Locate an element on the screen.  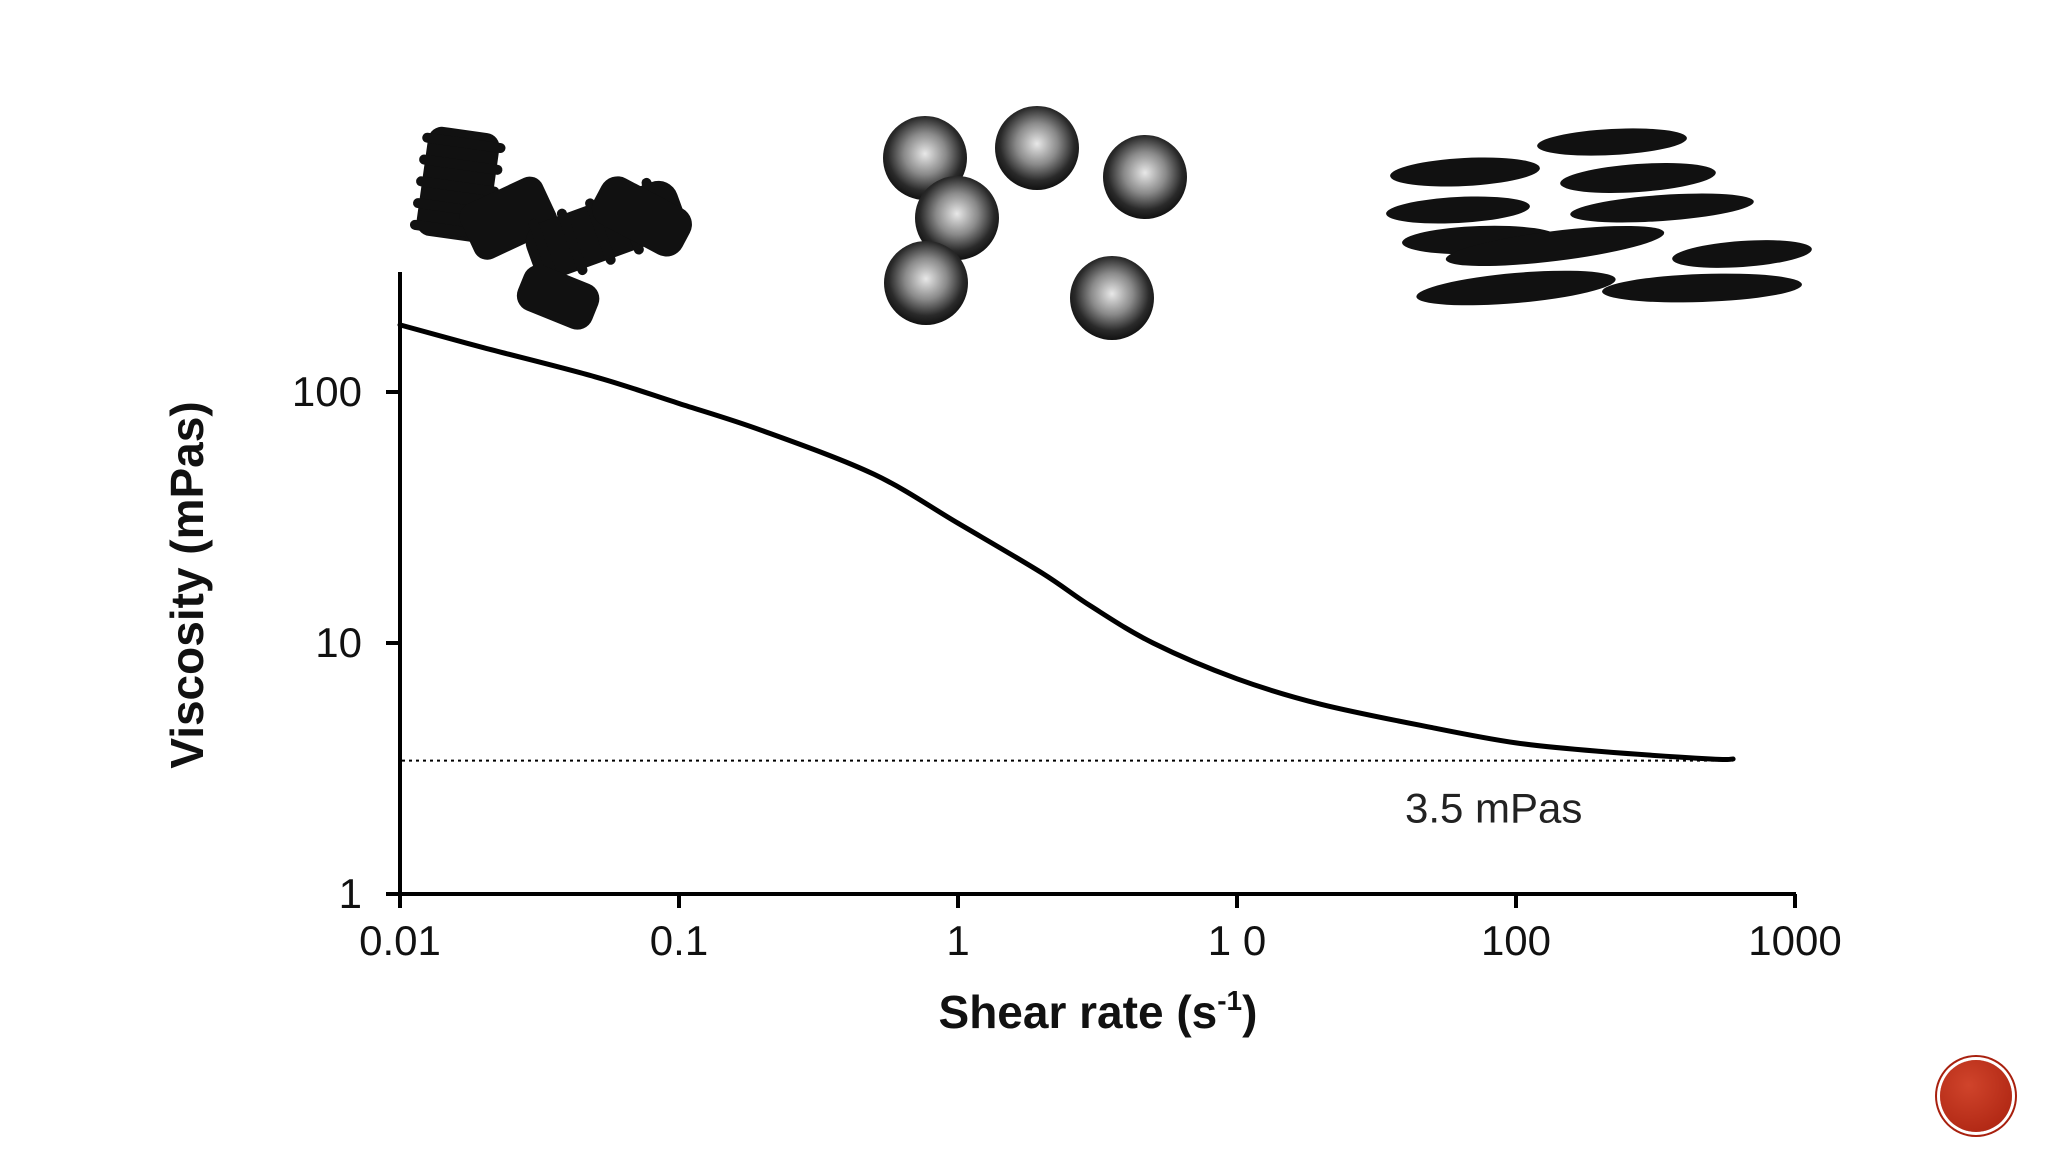
x-tick-label: 0.1 is located at coordinates (679, 940).